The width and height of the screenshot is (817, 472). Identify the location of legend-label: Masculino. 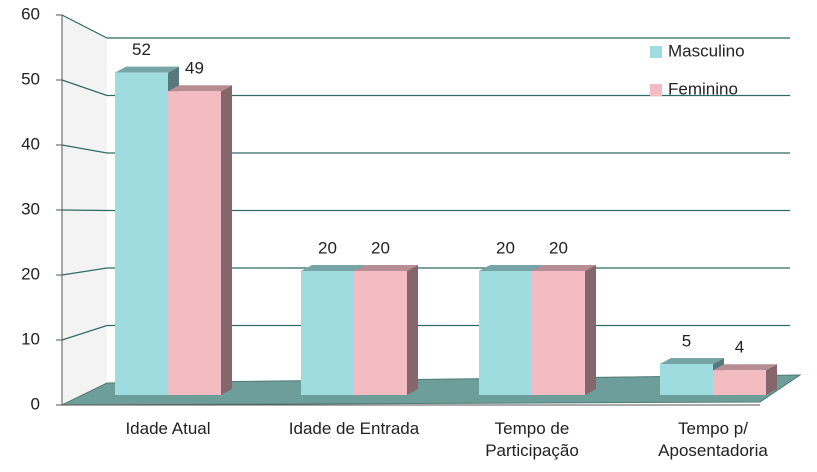
(706, 50).